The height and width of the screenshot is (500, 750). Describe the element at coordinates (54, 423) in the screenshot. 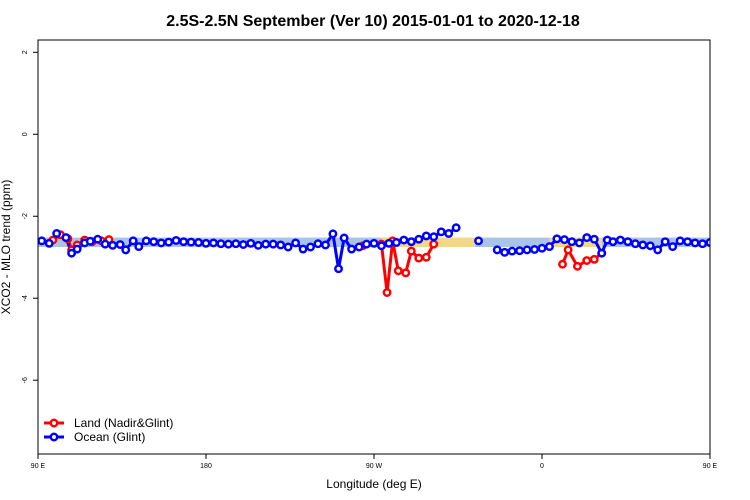

I see `land-legend-marker` at that location.